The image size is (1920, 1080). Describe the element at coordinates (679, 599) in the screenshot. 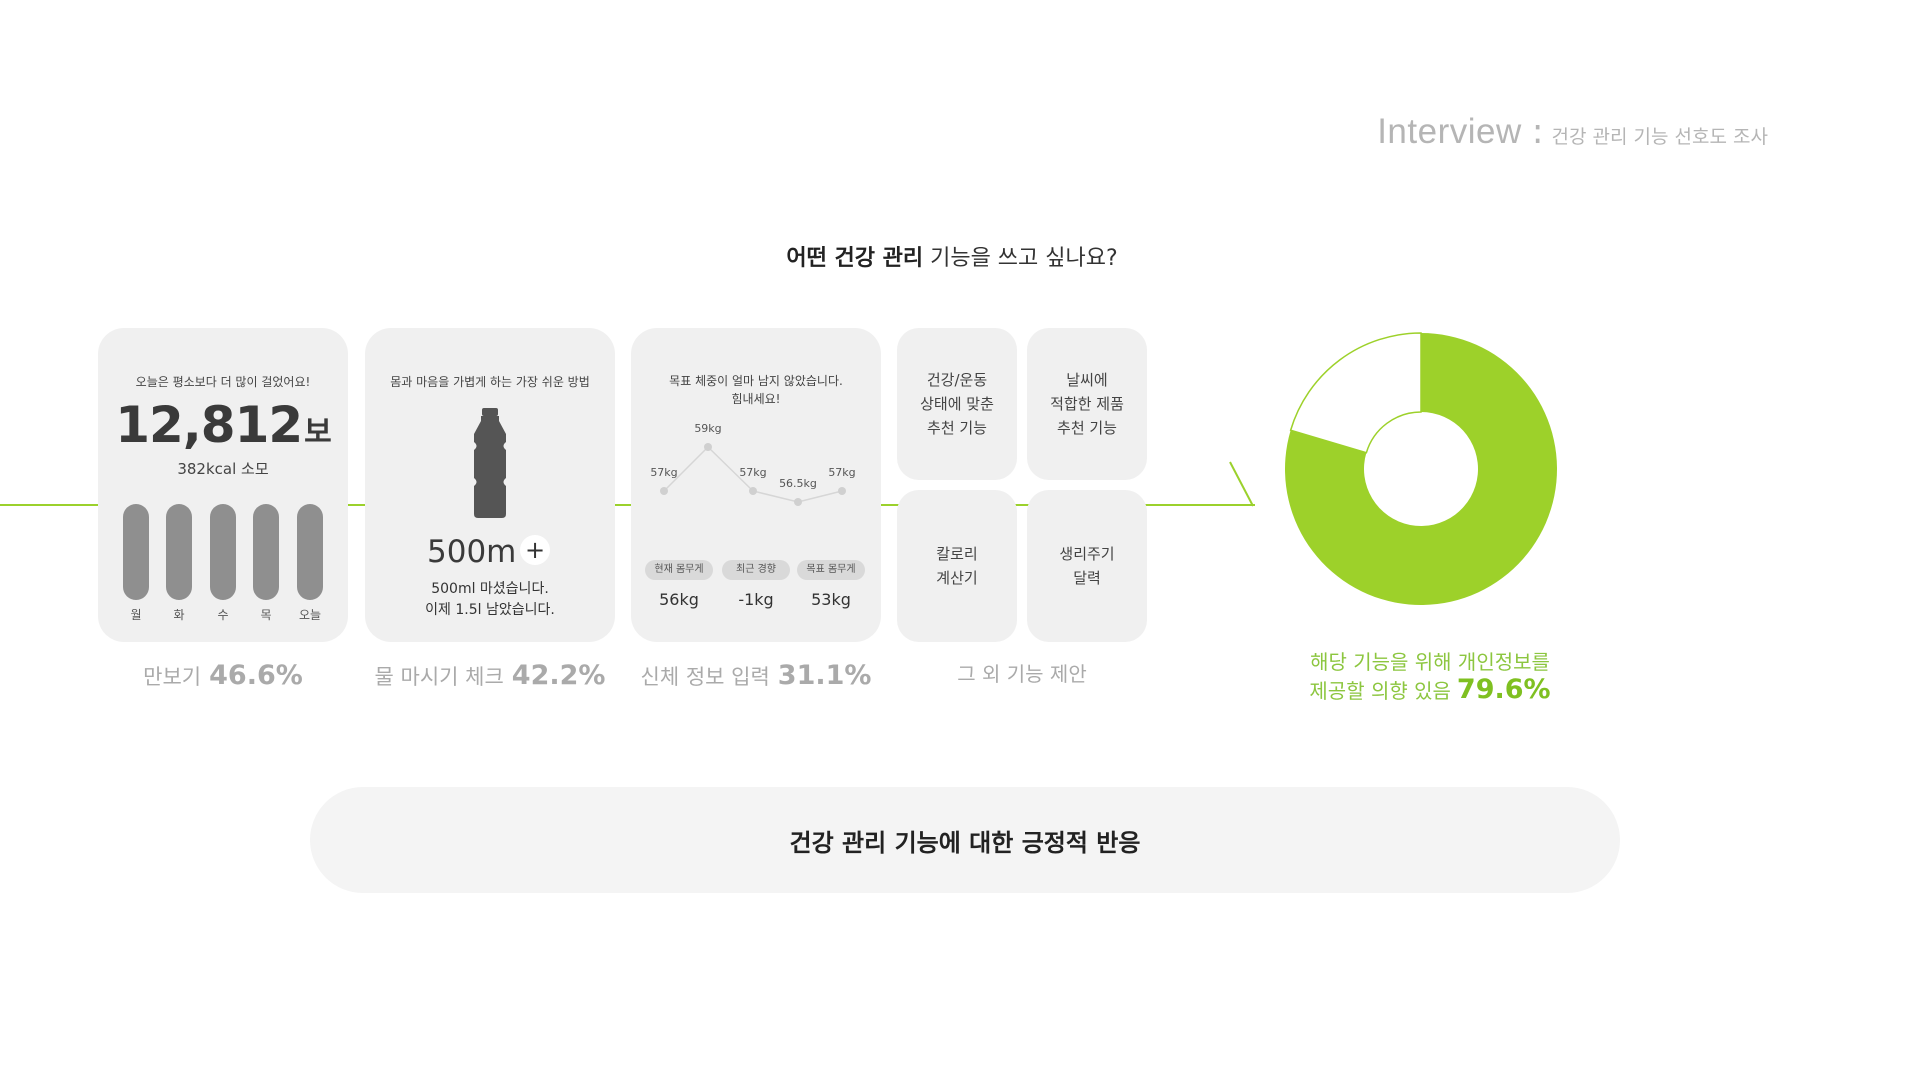

I see `current-weight-value: 56kg` at that location.